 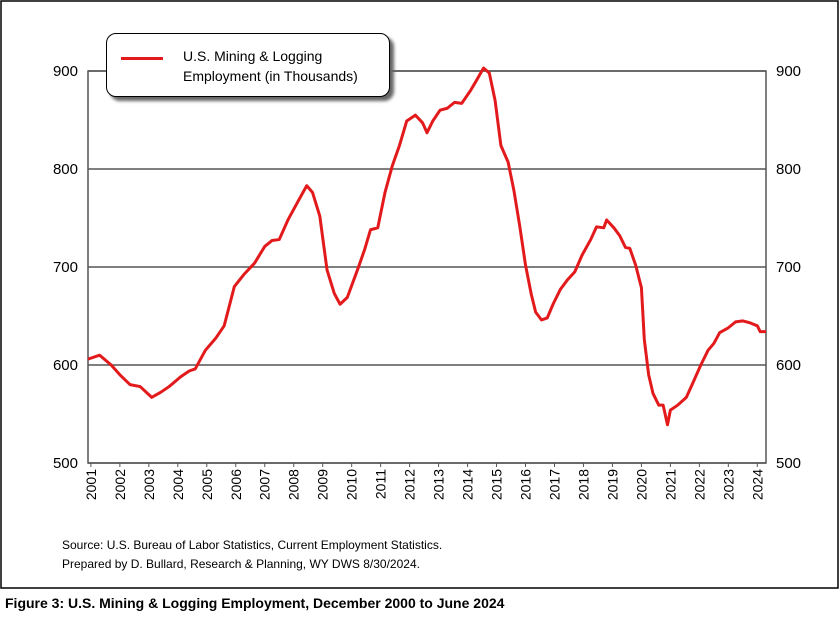 What do you see at coordinates (294, 484) in the screenshot?
I see `x-tick-label: 2008` at bounding box center [294, 484].